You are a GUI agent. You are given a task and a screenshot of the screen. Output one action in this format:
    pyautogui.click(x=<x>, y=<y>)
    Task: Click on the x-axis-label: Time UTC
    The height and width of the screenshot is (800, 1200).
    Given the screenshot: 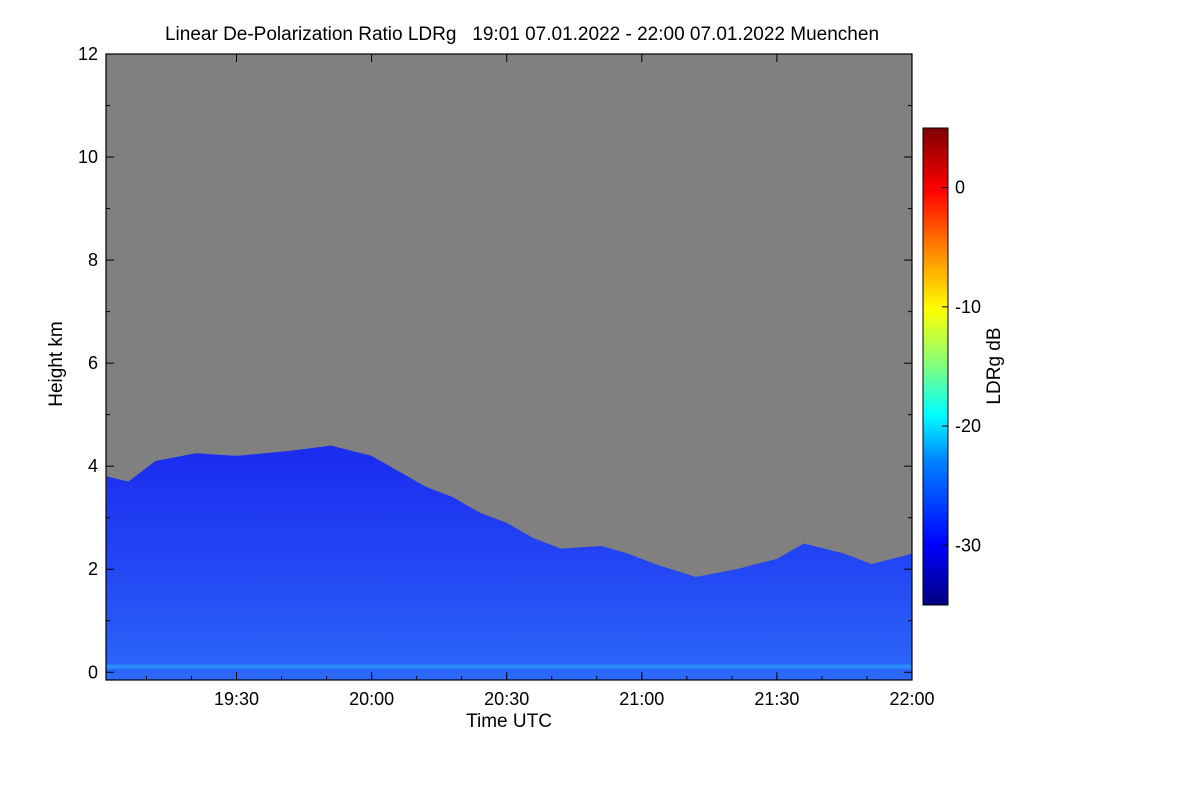 What is the action you would take?
    pyautogui.click(x=509, y=721)
    